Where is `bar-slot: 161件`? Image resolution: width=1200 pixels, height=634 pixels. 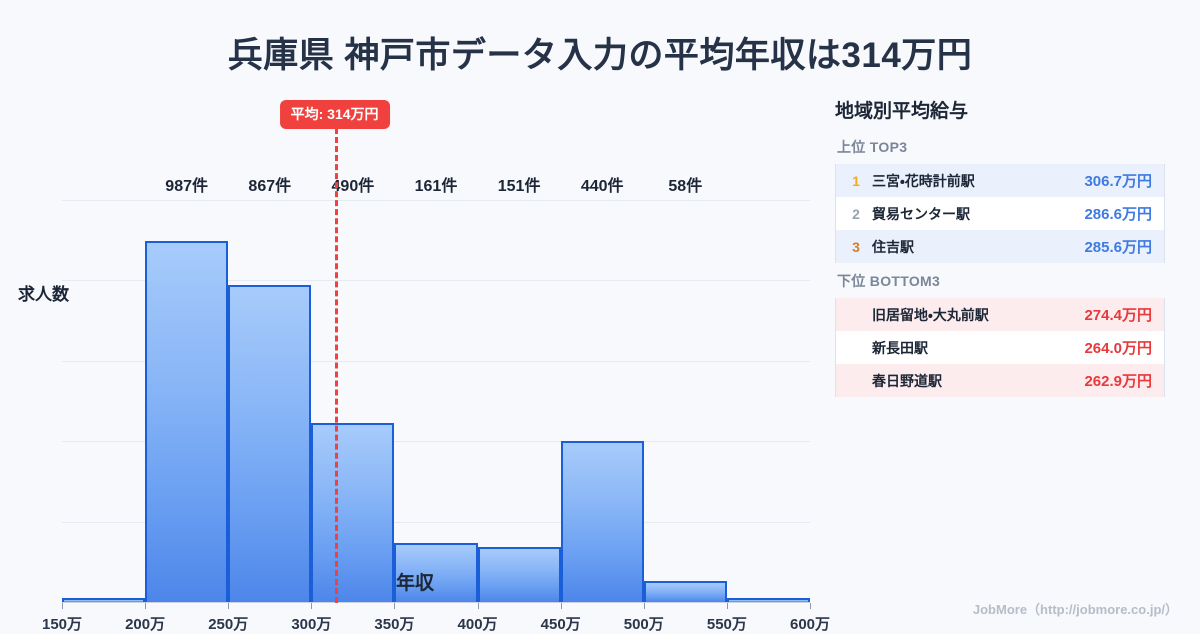
bar-slot: 161件 is located at coordinates (436, 390).